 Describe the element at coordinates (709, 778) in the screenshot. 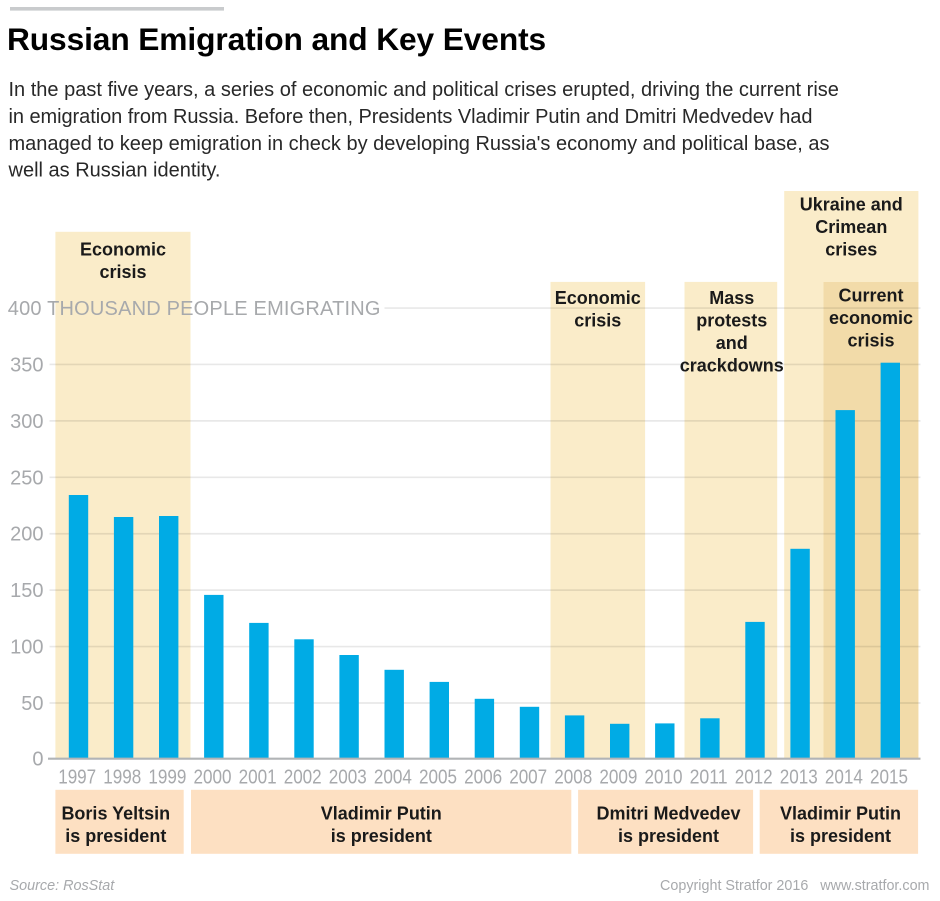

I see `svg-text: 2011` at that location.